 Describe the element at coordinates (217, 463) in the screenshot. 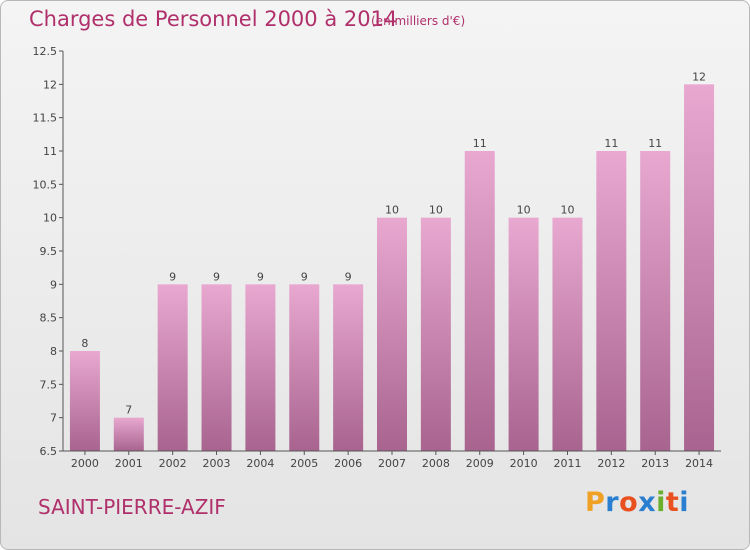

I see `x-tick-label: 2003` at that location.